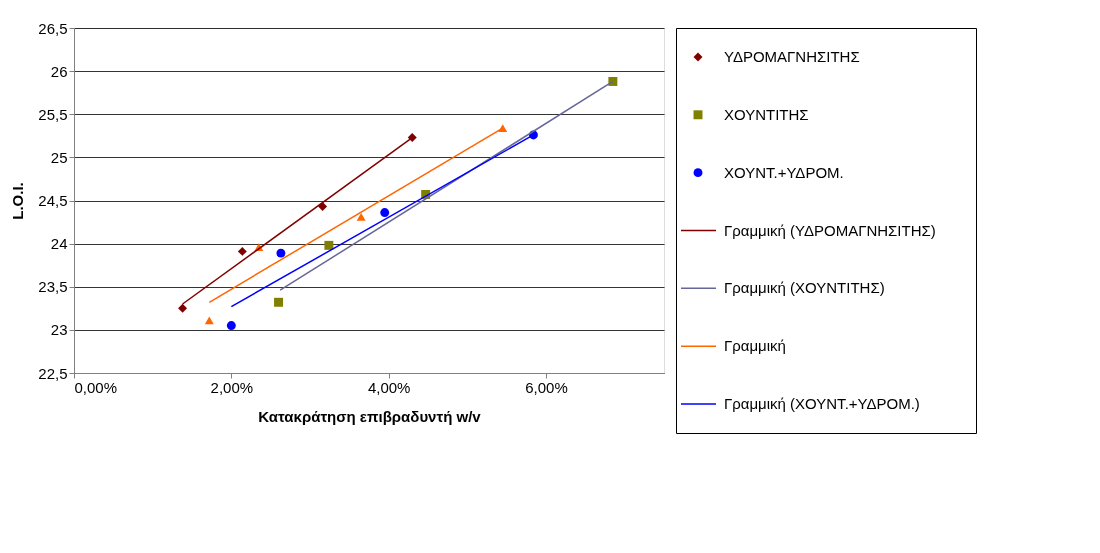 This screenshot has height=553, width=1100. Describe the element at coordinates (232, 387) in the screenshot. I see `x-tick-label: 2,00%` at that location.